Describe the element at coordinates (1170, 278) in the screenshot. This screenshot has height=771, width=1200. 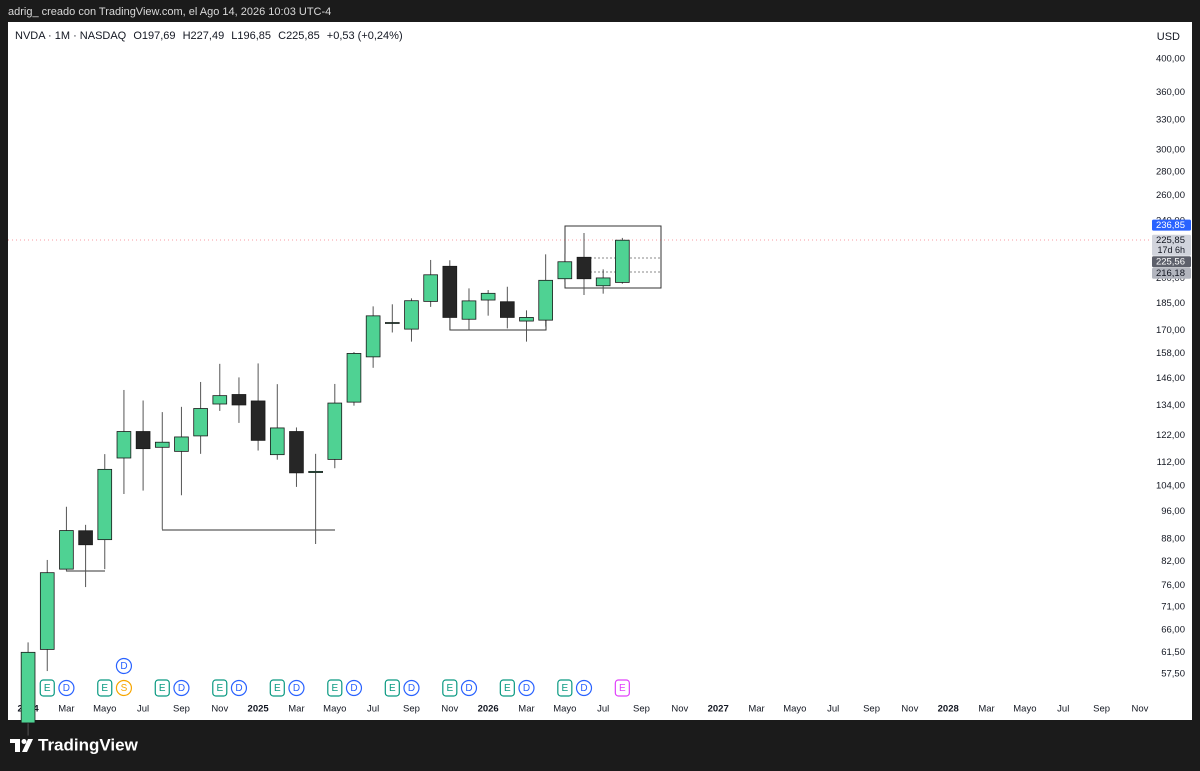
I see `y-tick-label: 200,00` at that location.